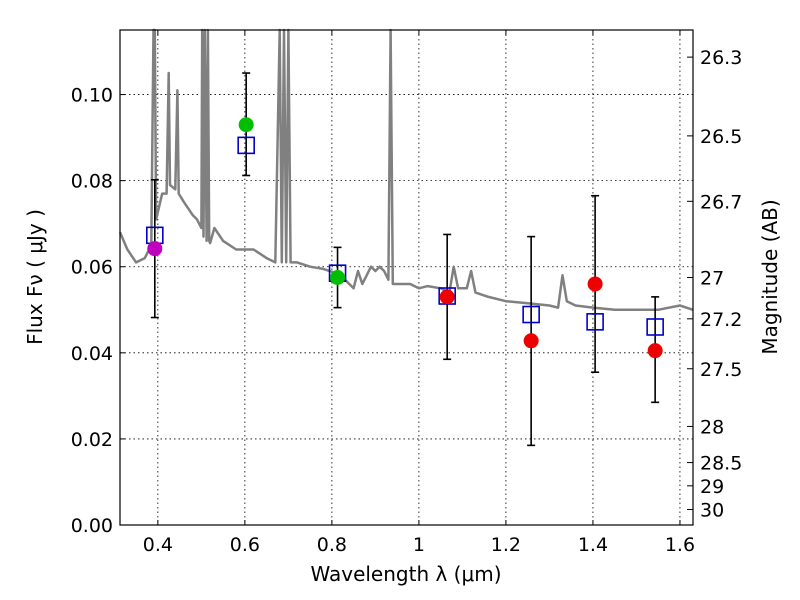 This screenshot has width=800, height=600. I want to click on x-tick-label: 0.4, so click(158, 545).